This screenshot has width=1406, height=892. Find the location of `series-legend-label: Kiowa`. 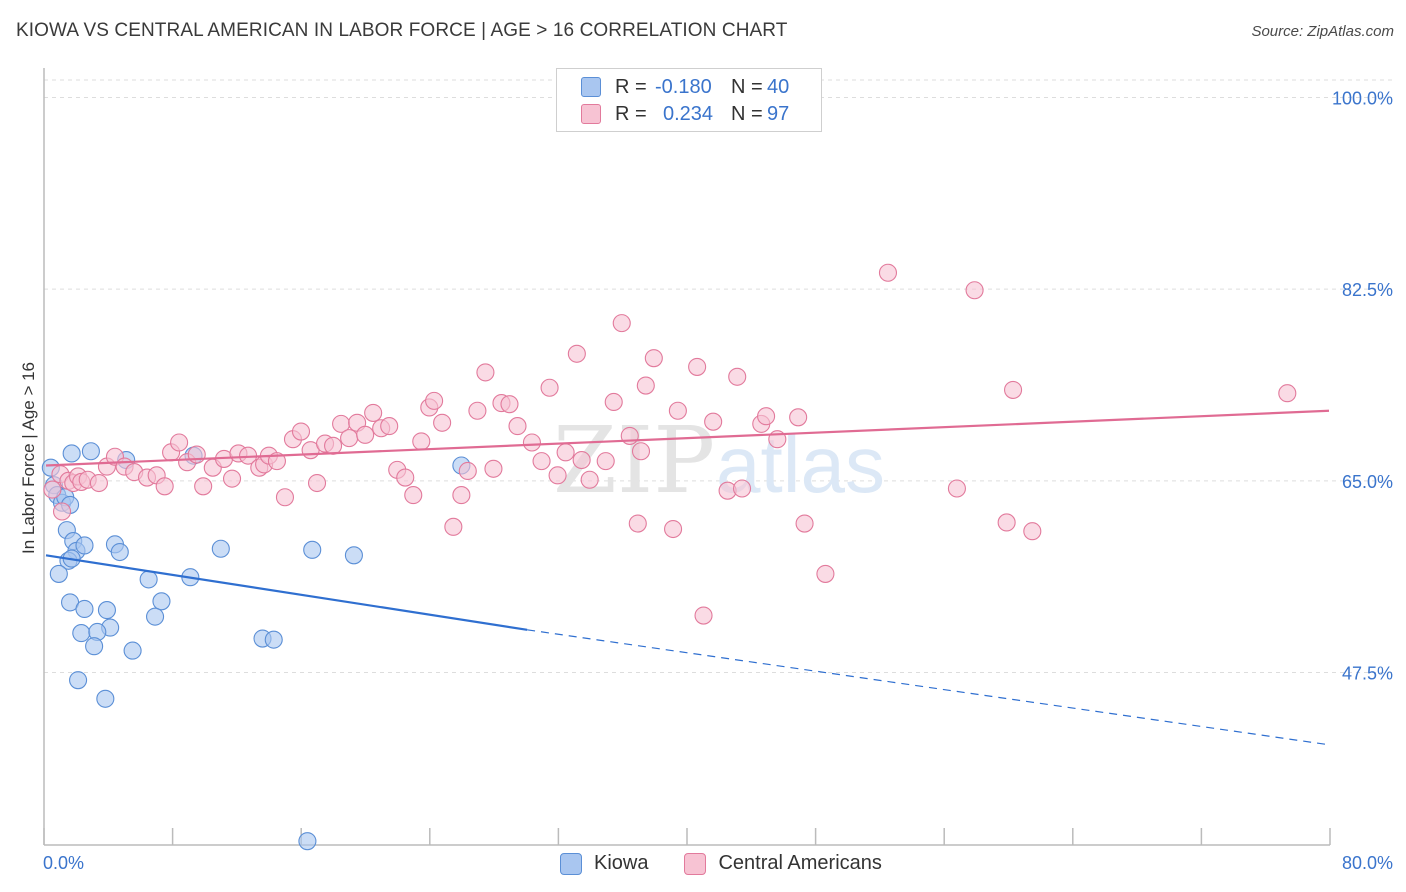

series-legend-label: Kiowa is located at coordinates (621, 863).